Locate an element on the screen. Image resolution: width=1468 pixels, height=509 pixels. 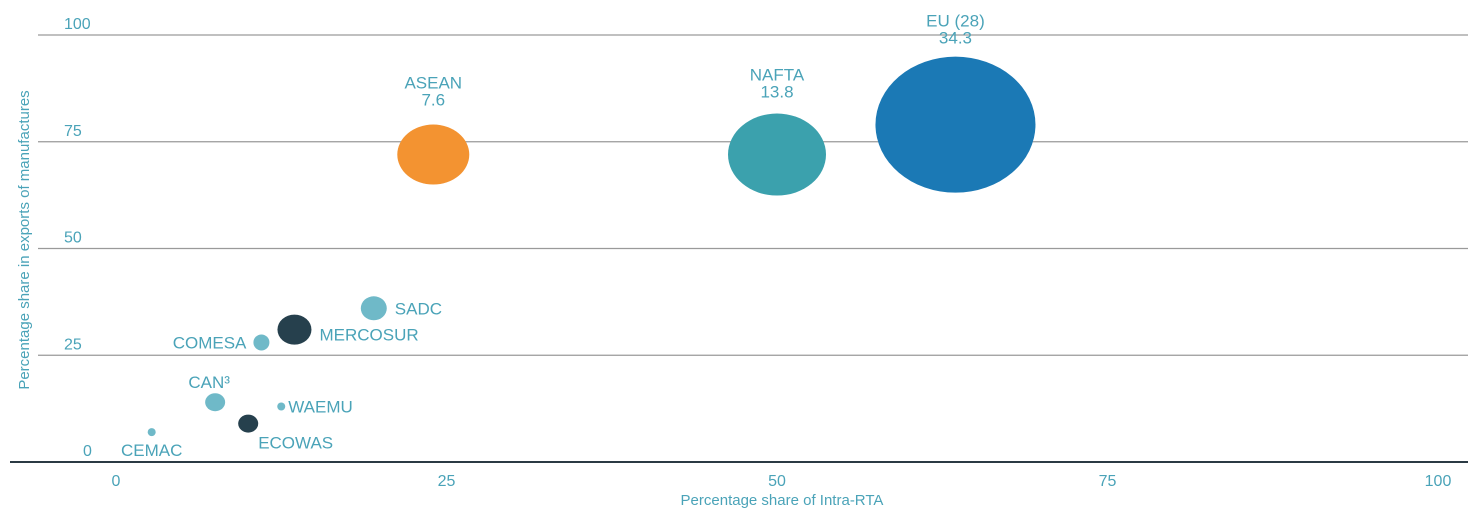
x-tick-label: 100 is located at coordinates (1438, 481).